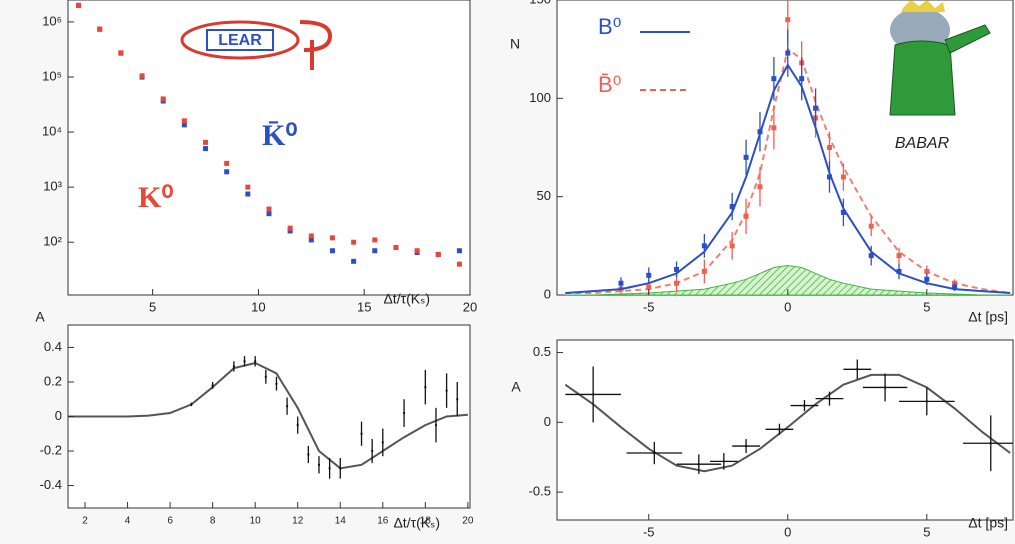  Describe the element at coordinates (540, 491) in the screenshot. I see `y-tick-label: -0.5` at that location.